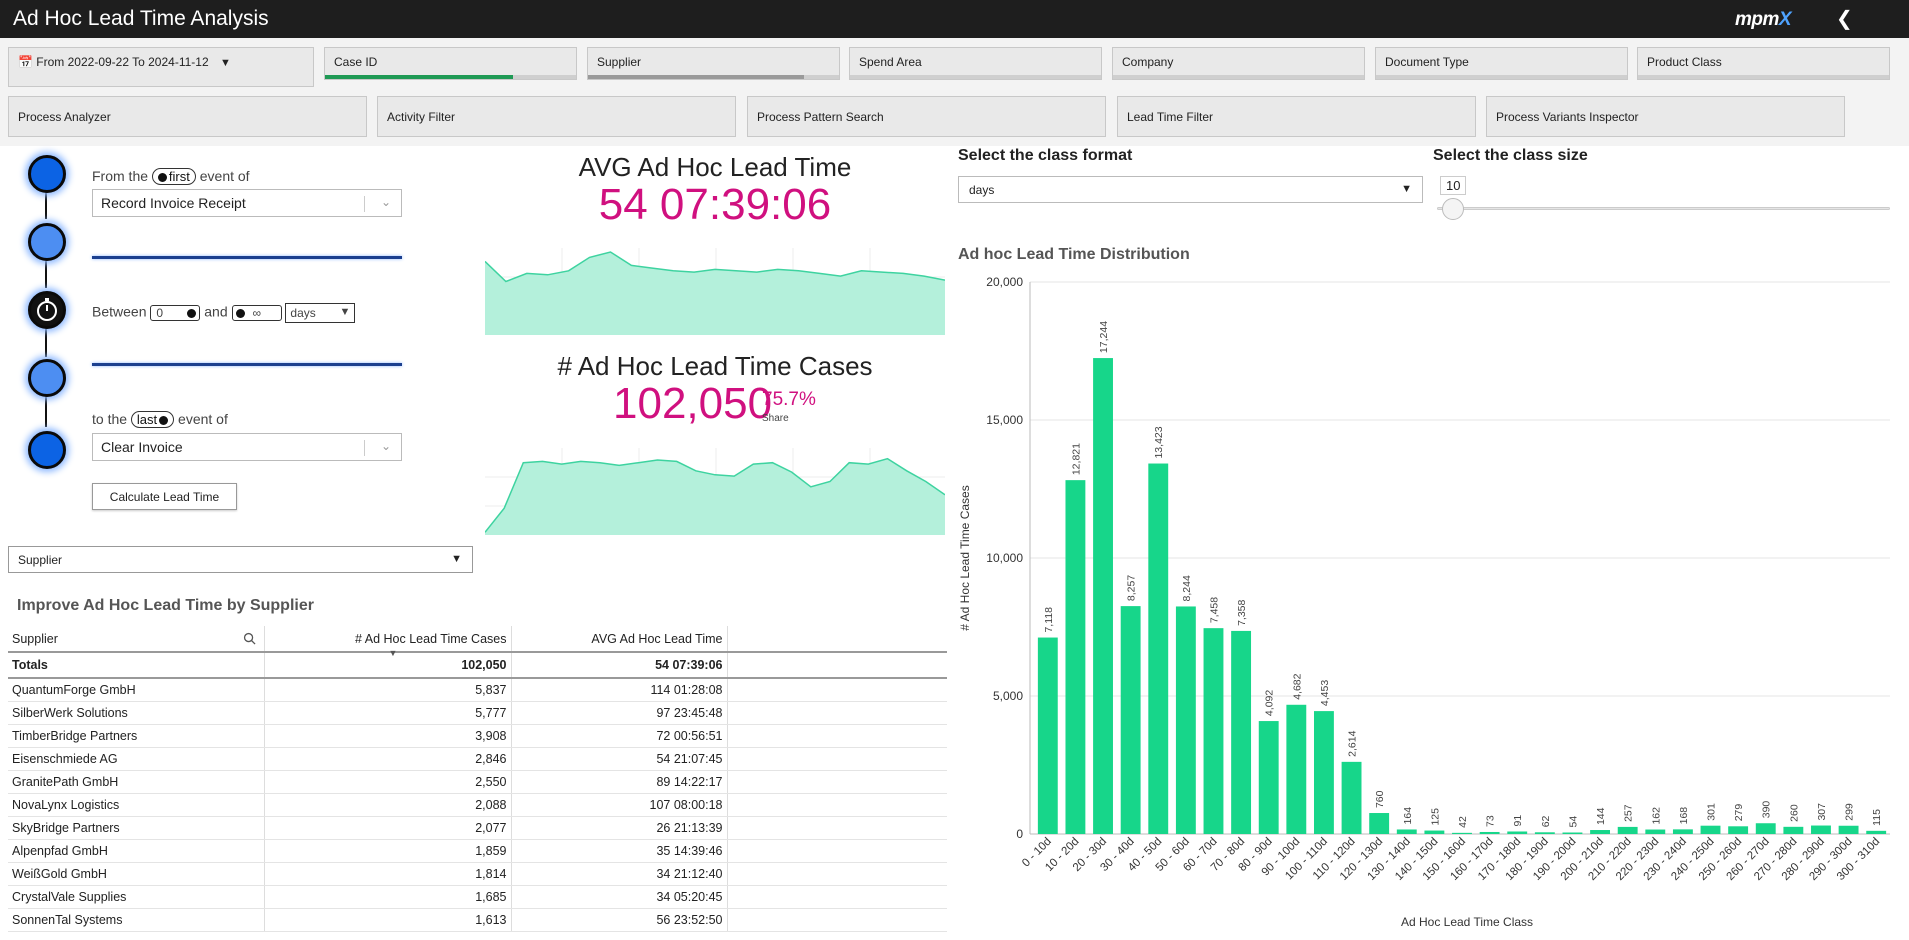 Image resolution: width=1909 pixels, height=940 pixels. I want to click on max-lead-time-input: ∞, so click(256, 313).